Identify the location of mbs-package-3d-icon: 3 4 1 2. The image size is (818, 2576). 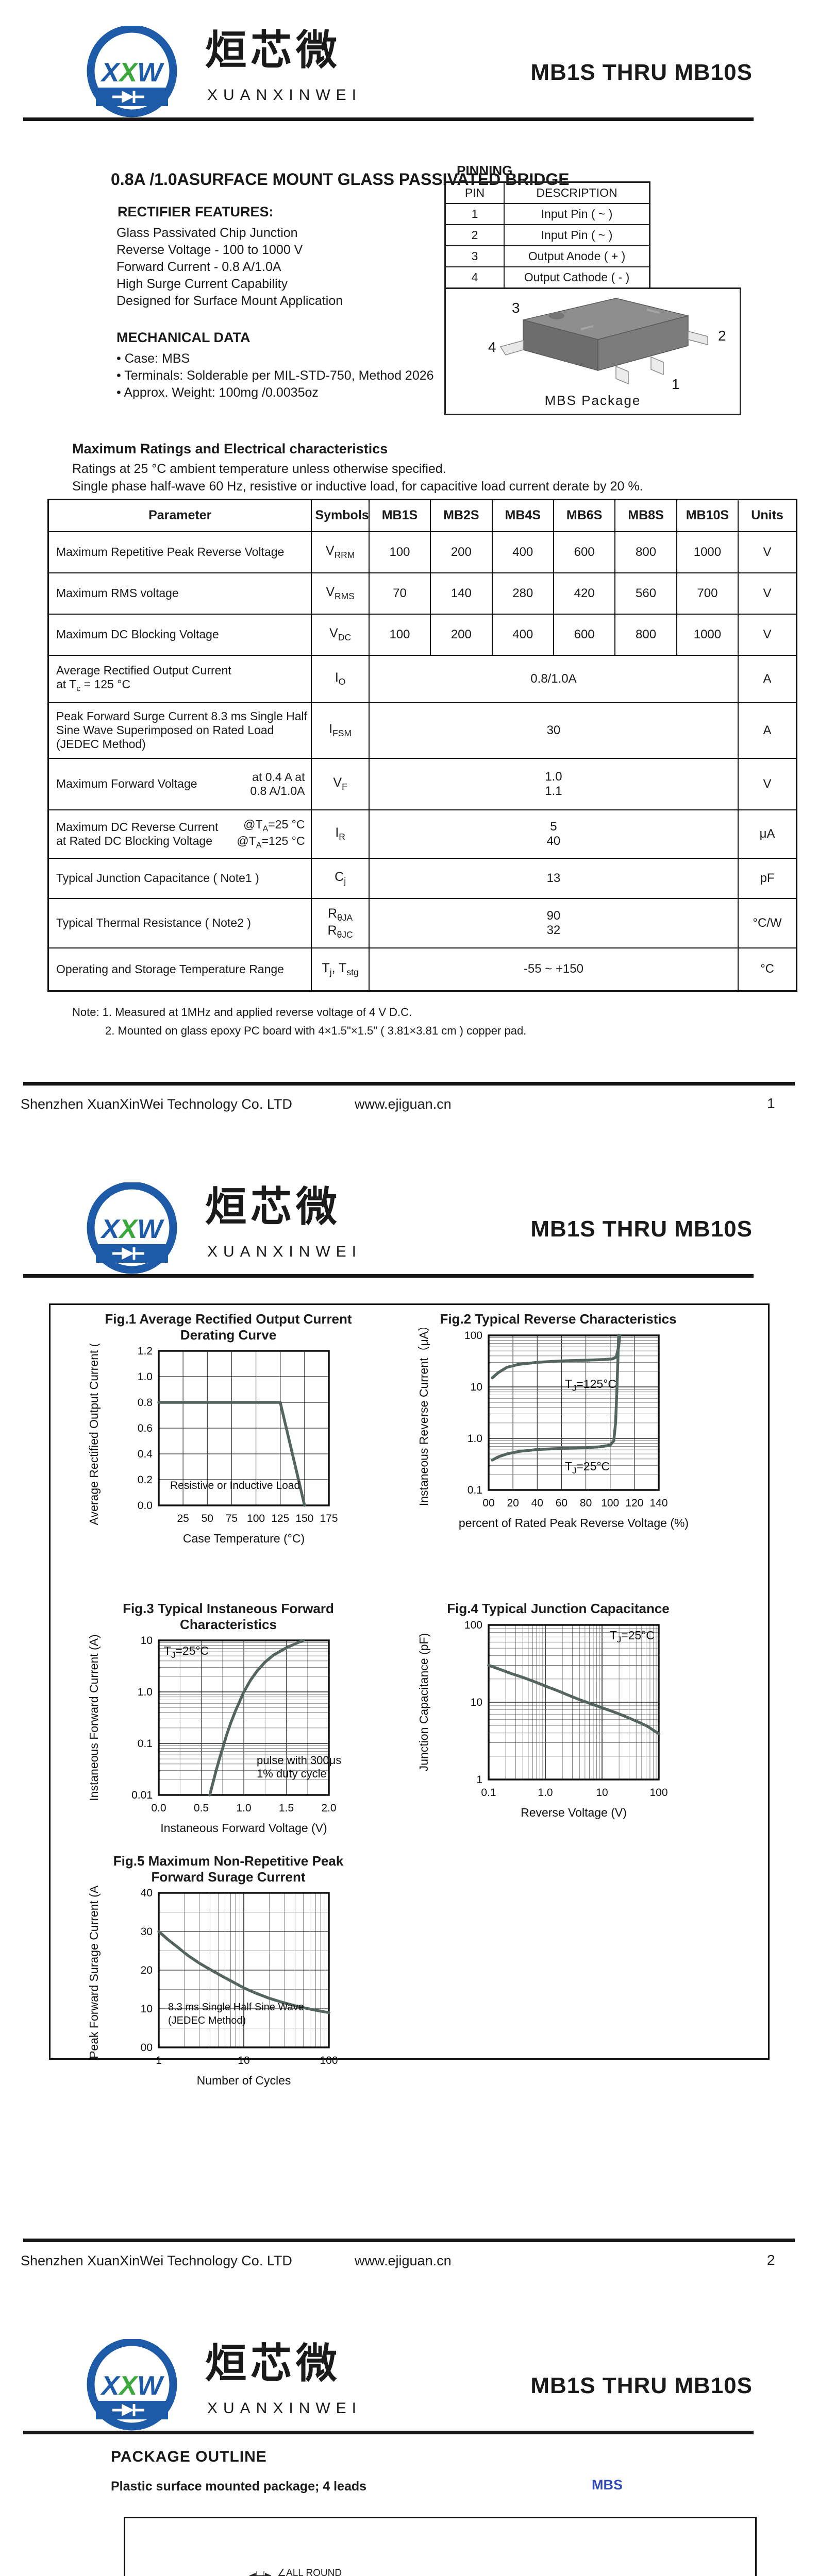
(607, 345).